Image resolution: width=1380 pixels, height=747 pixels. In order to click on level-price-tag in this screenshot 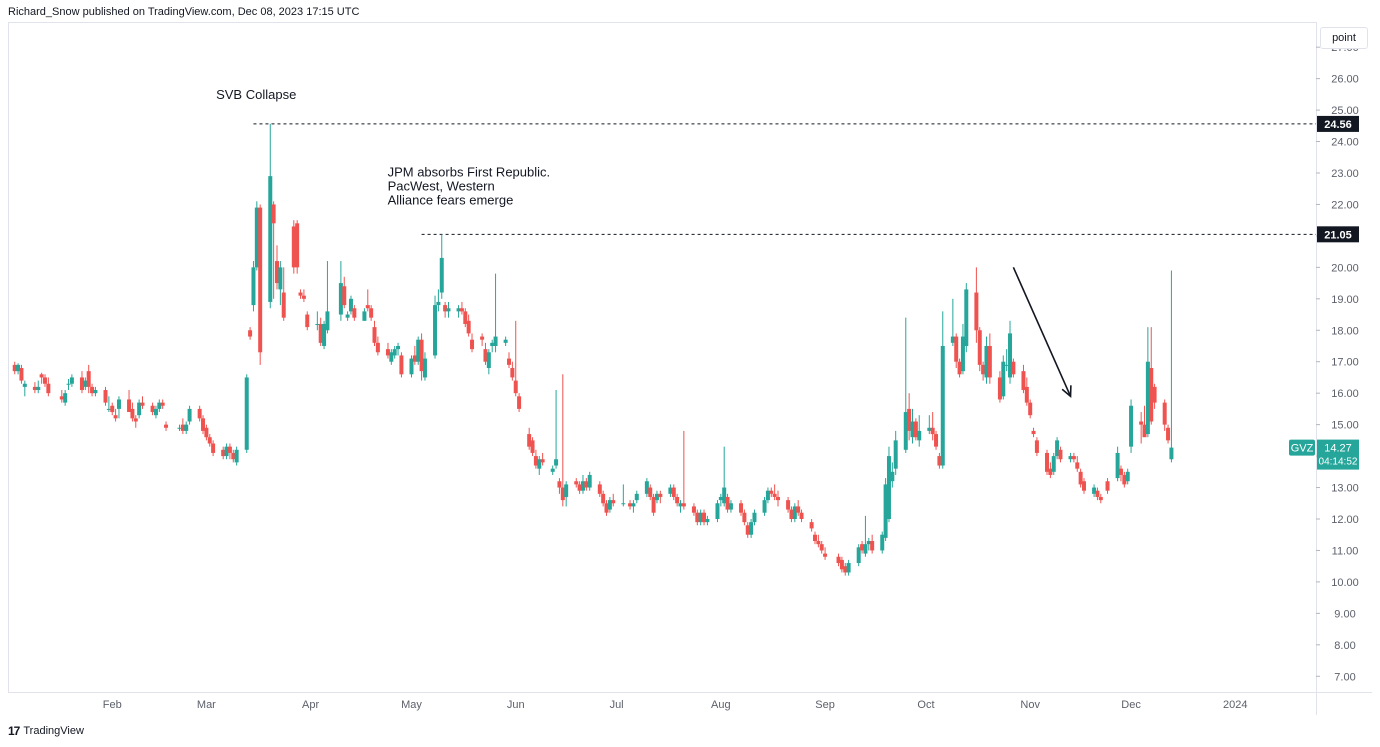, I will do `click(1338, 234)`.